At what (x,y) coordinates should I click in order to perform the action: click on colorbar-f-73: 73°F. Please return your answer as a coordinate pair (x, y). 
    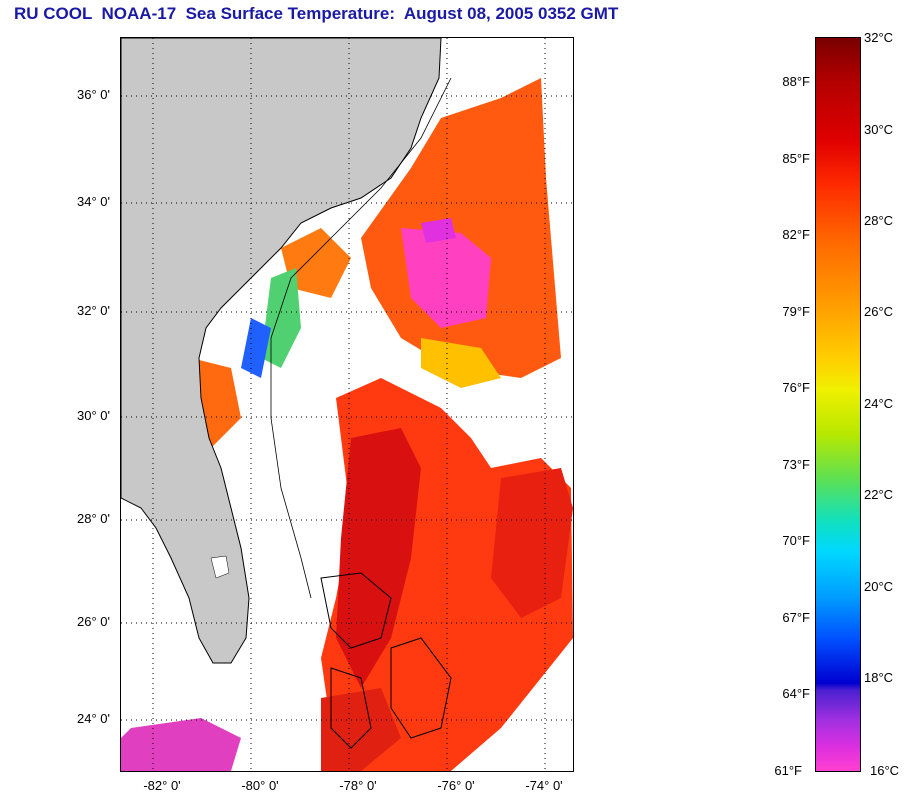
    Looking at the image, I should click on (796, 464).